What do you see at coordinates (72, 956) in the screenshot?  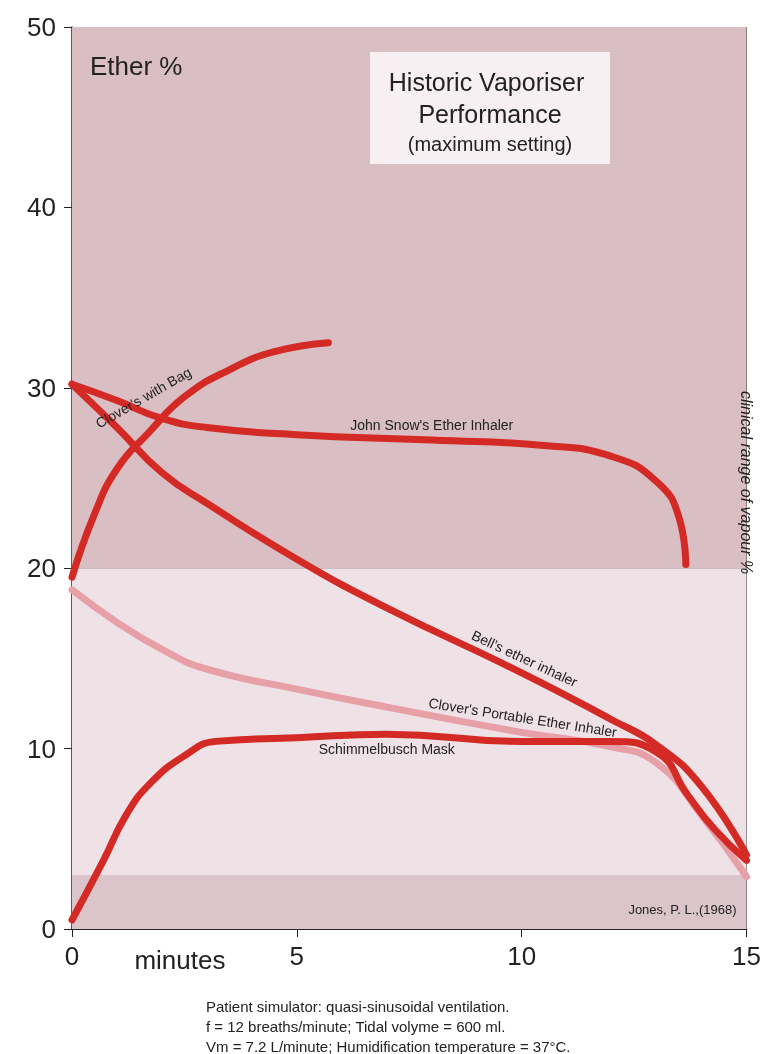 I see `x-tick-label: 0` at bounding box center [72, 956].